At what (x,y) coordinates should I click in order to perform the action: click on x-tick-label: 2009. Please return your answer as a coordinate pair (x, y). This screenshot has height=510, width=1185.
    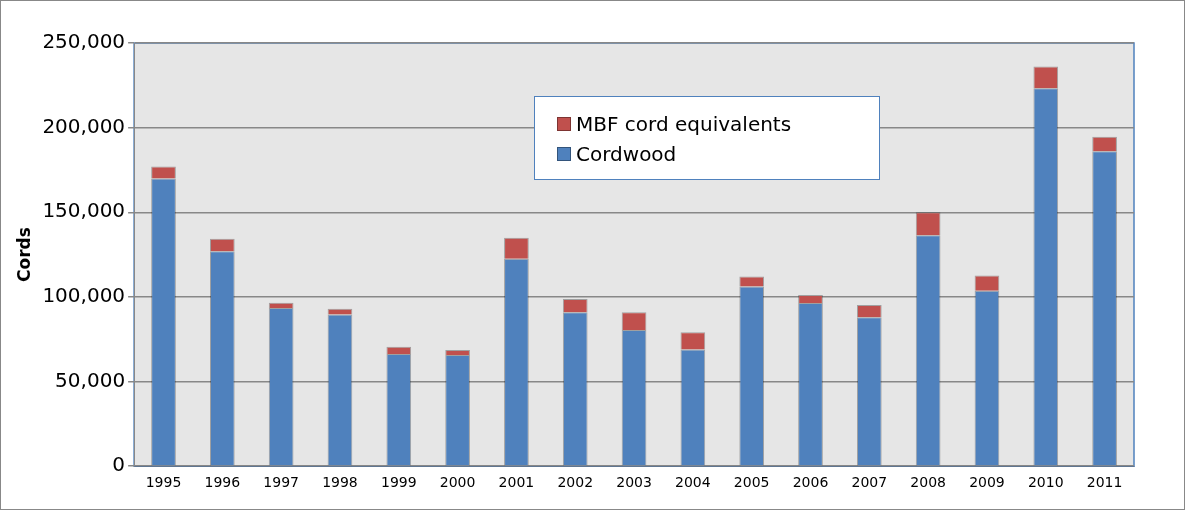
    Looking at the image, I should click on (987, 482).